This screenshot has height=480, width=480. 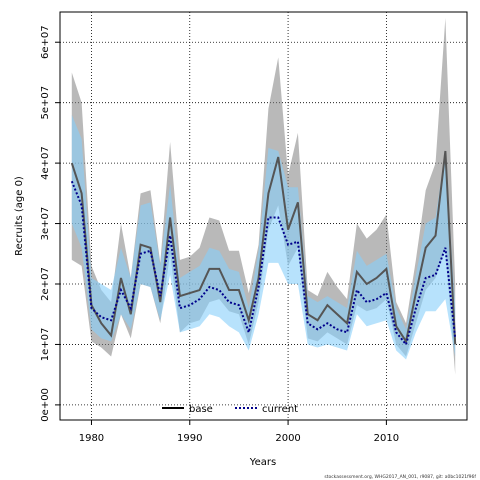 I want to click on x-tick-label: 2000, so click(x=287, y=438).